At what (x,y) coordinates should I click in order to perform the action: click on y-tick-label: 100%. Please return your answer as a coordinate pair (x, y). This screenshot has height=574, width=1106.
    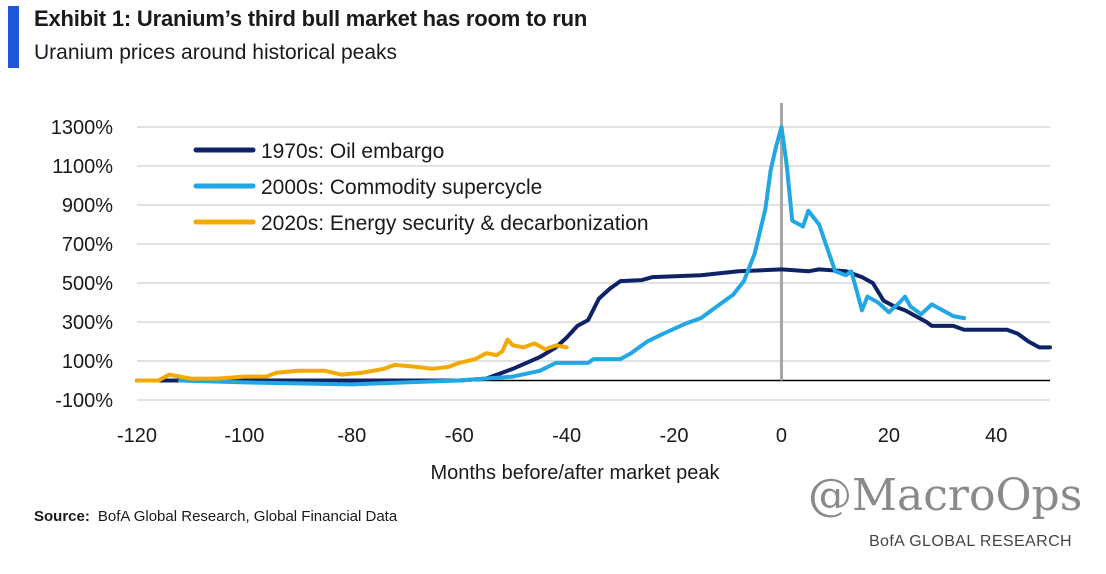
    Looking at the image, I should click on (87, 362).